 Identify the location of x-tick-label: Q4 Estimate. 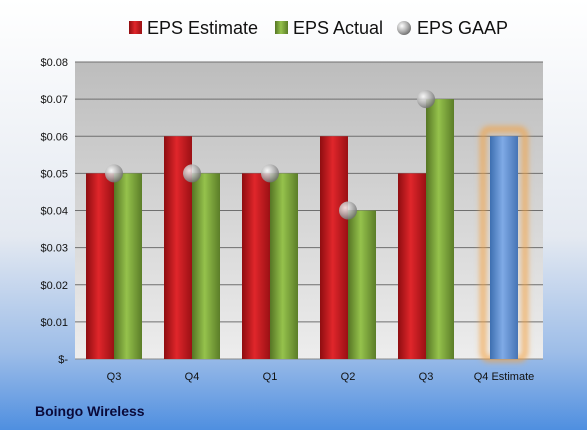
(504, 377).